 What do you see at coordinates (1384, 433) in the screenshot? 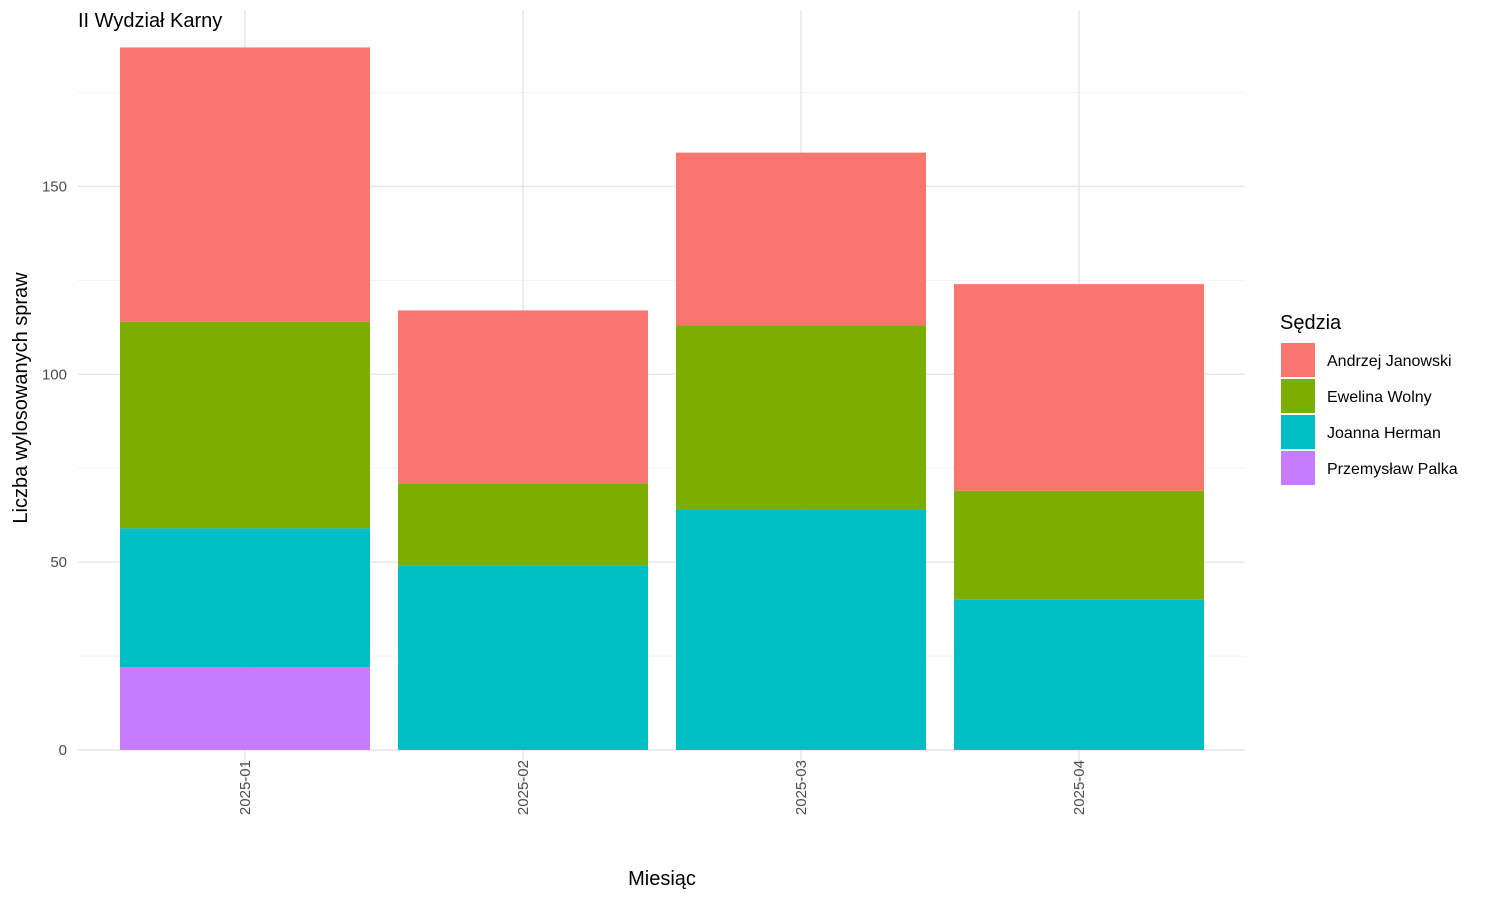
I see `legend-label: Joanna Herman` at bounding box center [1384, 433].